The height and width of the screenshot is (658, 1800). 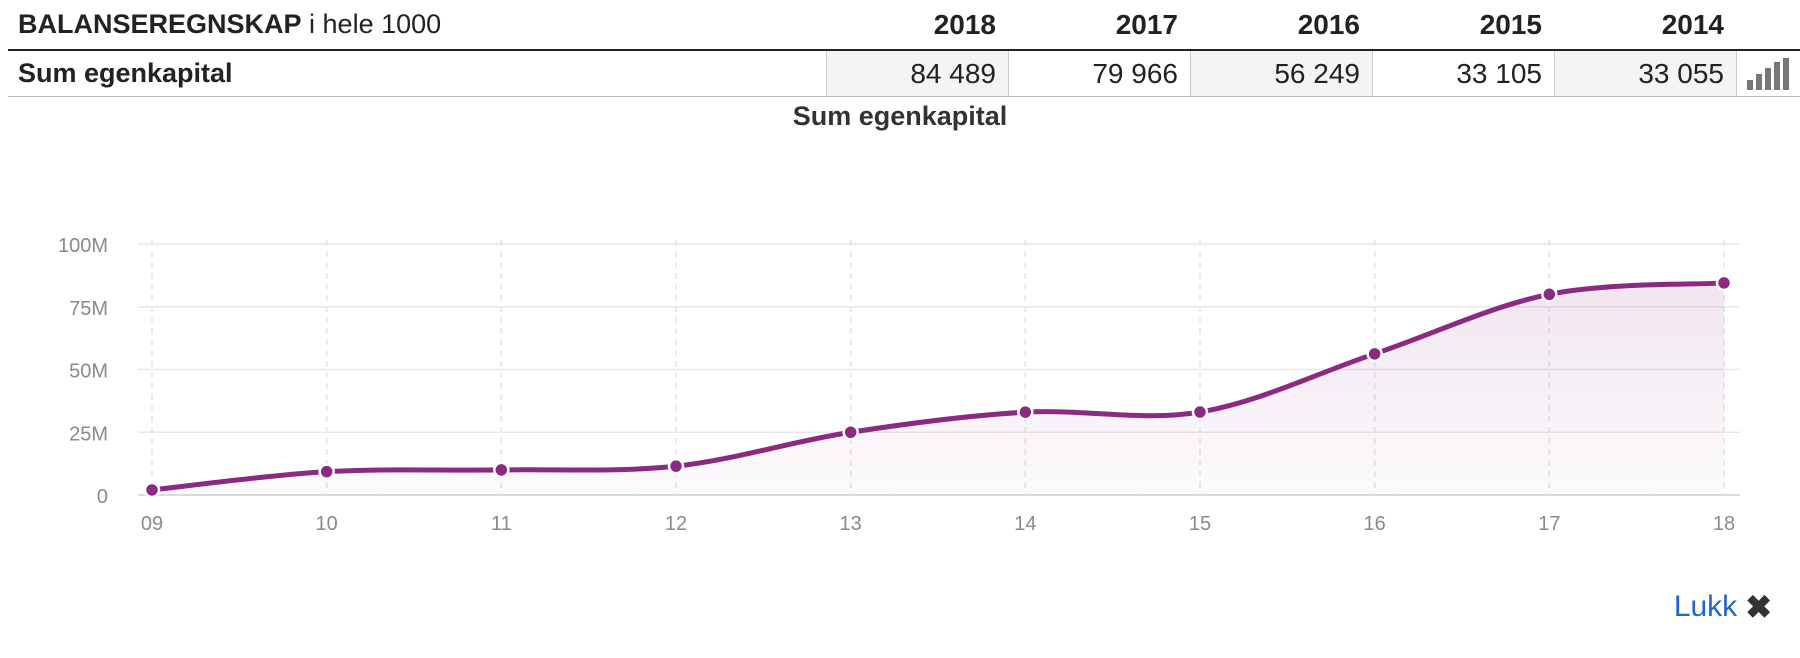 I want to click on close-label: Lukk, so click(x=1705, y=606).